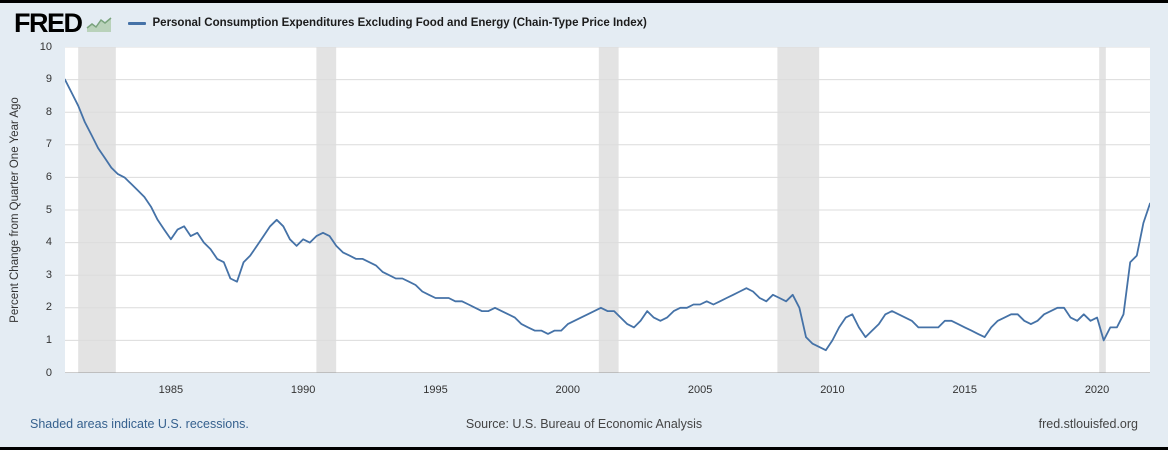 The width and height of the screenshot is (1168, 450). Describe the element at coordinates (584, 1) in the screenshot. I see `top-border` at that location.